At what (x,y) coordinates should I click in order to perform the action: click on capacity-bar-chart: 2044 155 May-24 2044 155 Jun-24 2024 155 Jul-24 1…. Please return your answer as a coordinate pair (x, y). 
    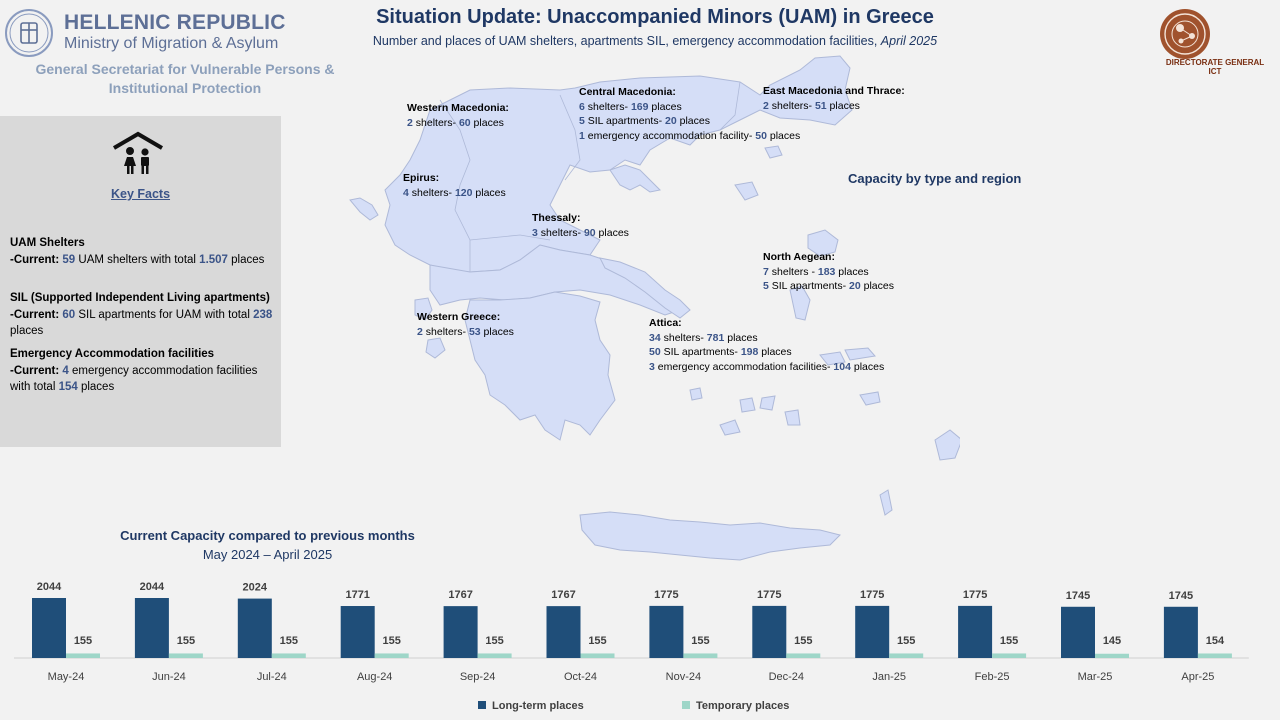
    Looking at the image, I should click on (631, 632).